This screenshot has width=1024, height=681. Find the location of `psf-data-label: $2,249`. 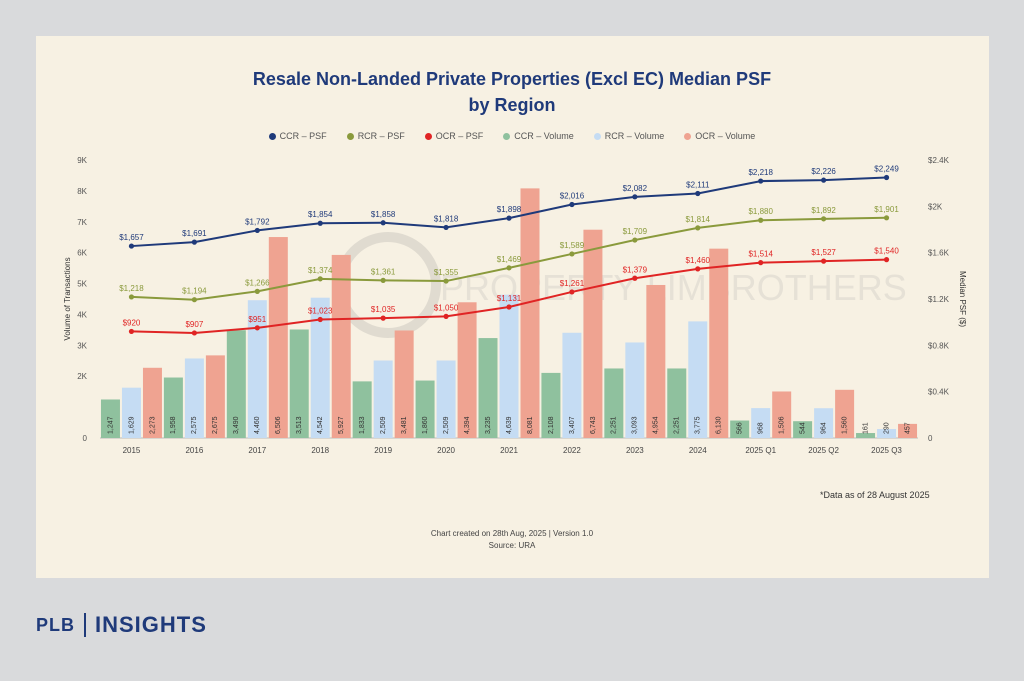

psf-data-label: $2,249 is located at coordinates (886, 168).